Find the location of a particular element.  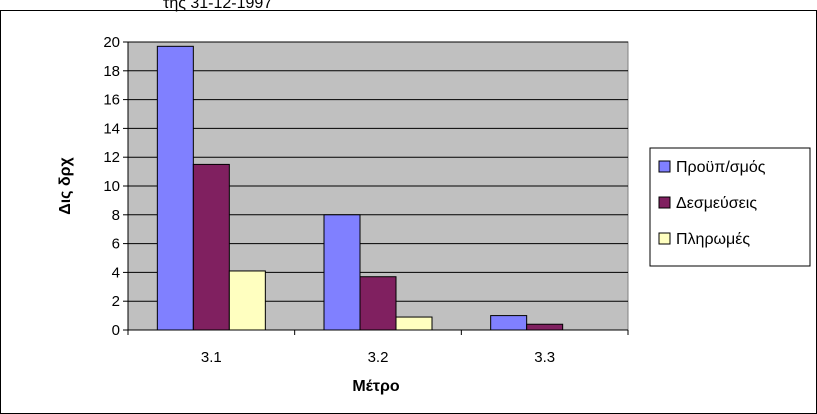

y-tick-label: 8 is located at coordinates (116, 215).